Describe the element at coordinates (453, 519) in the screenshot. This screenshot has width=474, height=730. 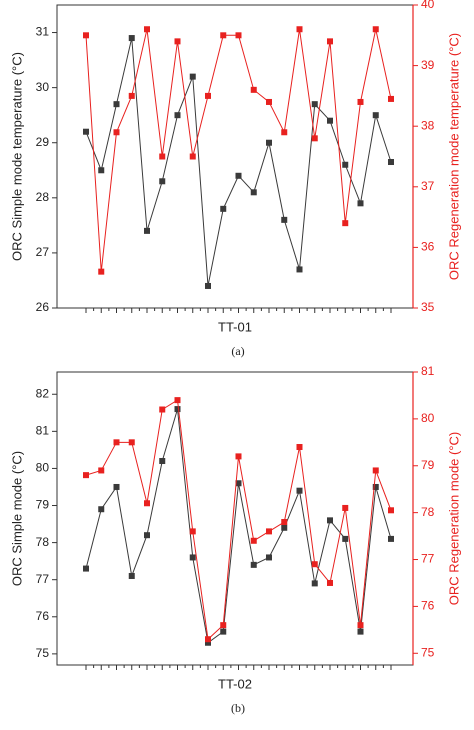
I see `y2-axis-label: ORC Regeneration mode (°C)` at that location.